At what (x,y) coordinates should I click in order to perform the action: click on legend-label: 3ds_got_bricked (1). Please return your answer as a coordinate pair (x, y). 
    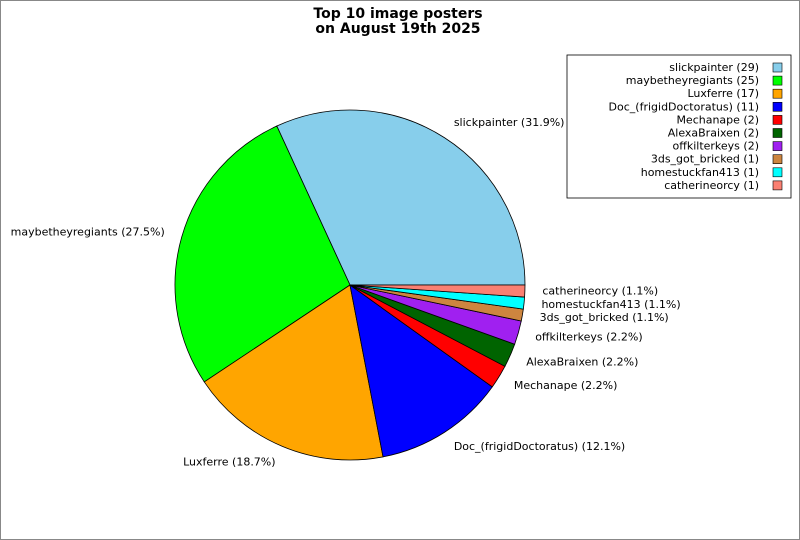
    Looking at the image, I should click on (705, 159).